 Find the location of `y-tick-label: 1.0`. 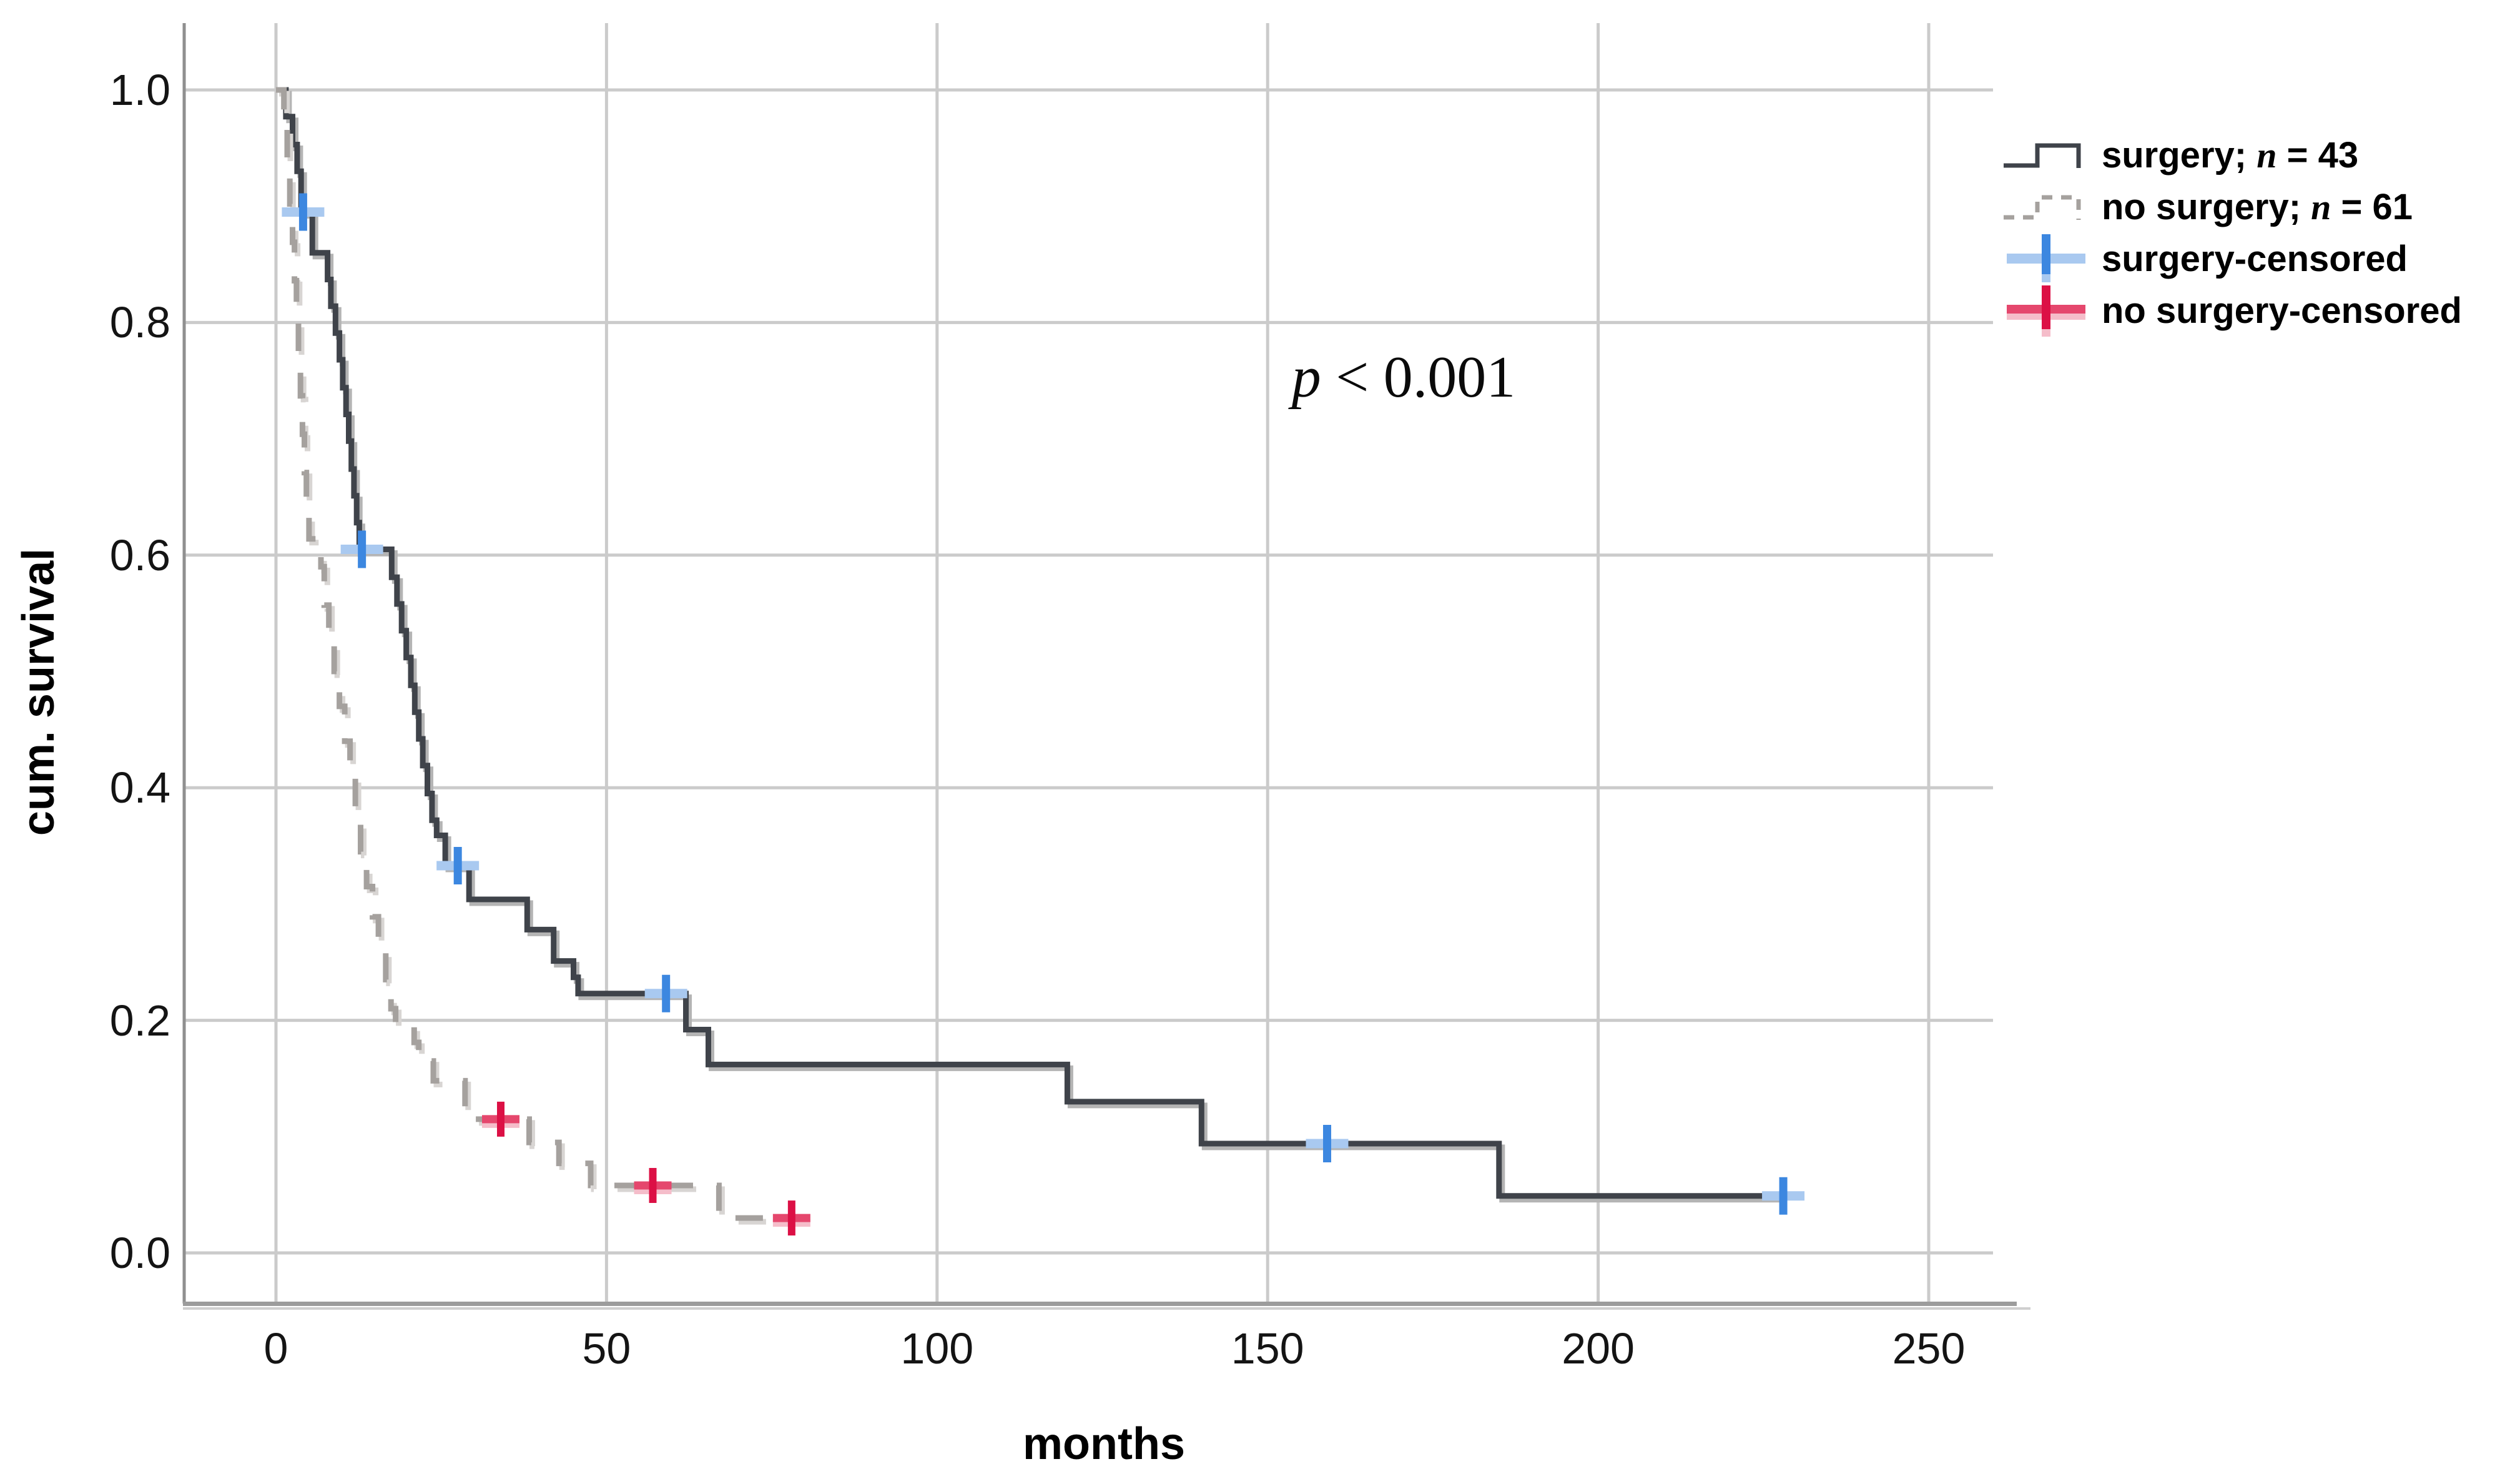

y-tick-label: 1.0 is located at coordinates (139, 90).